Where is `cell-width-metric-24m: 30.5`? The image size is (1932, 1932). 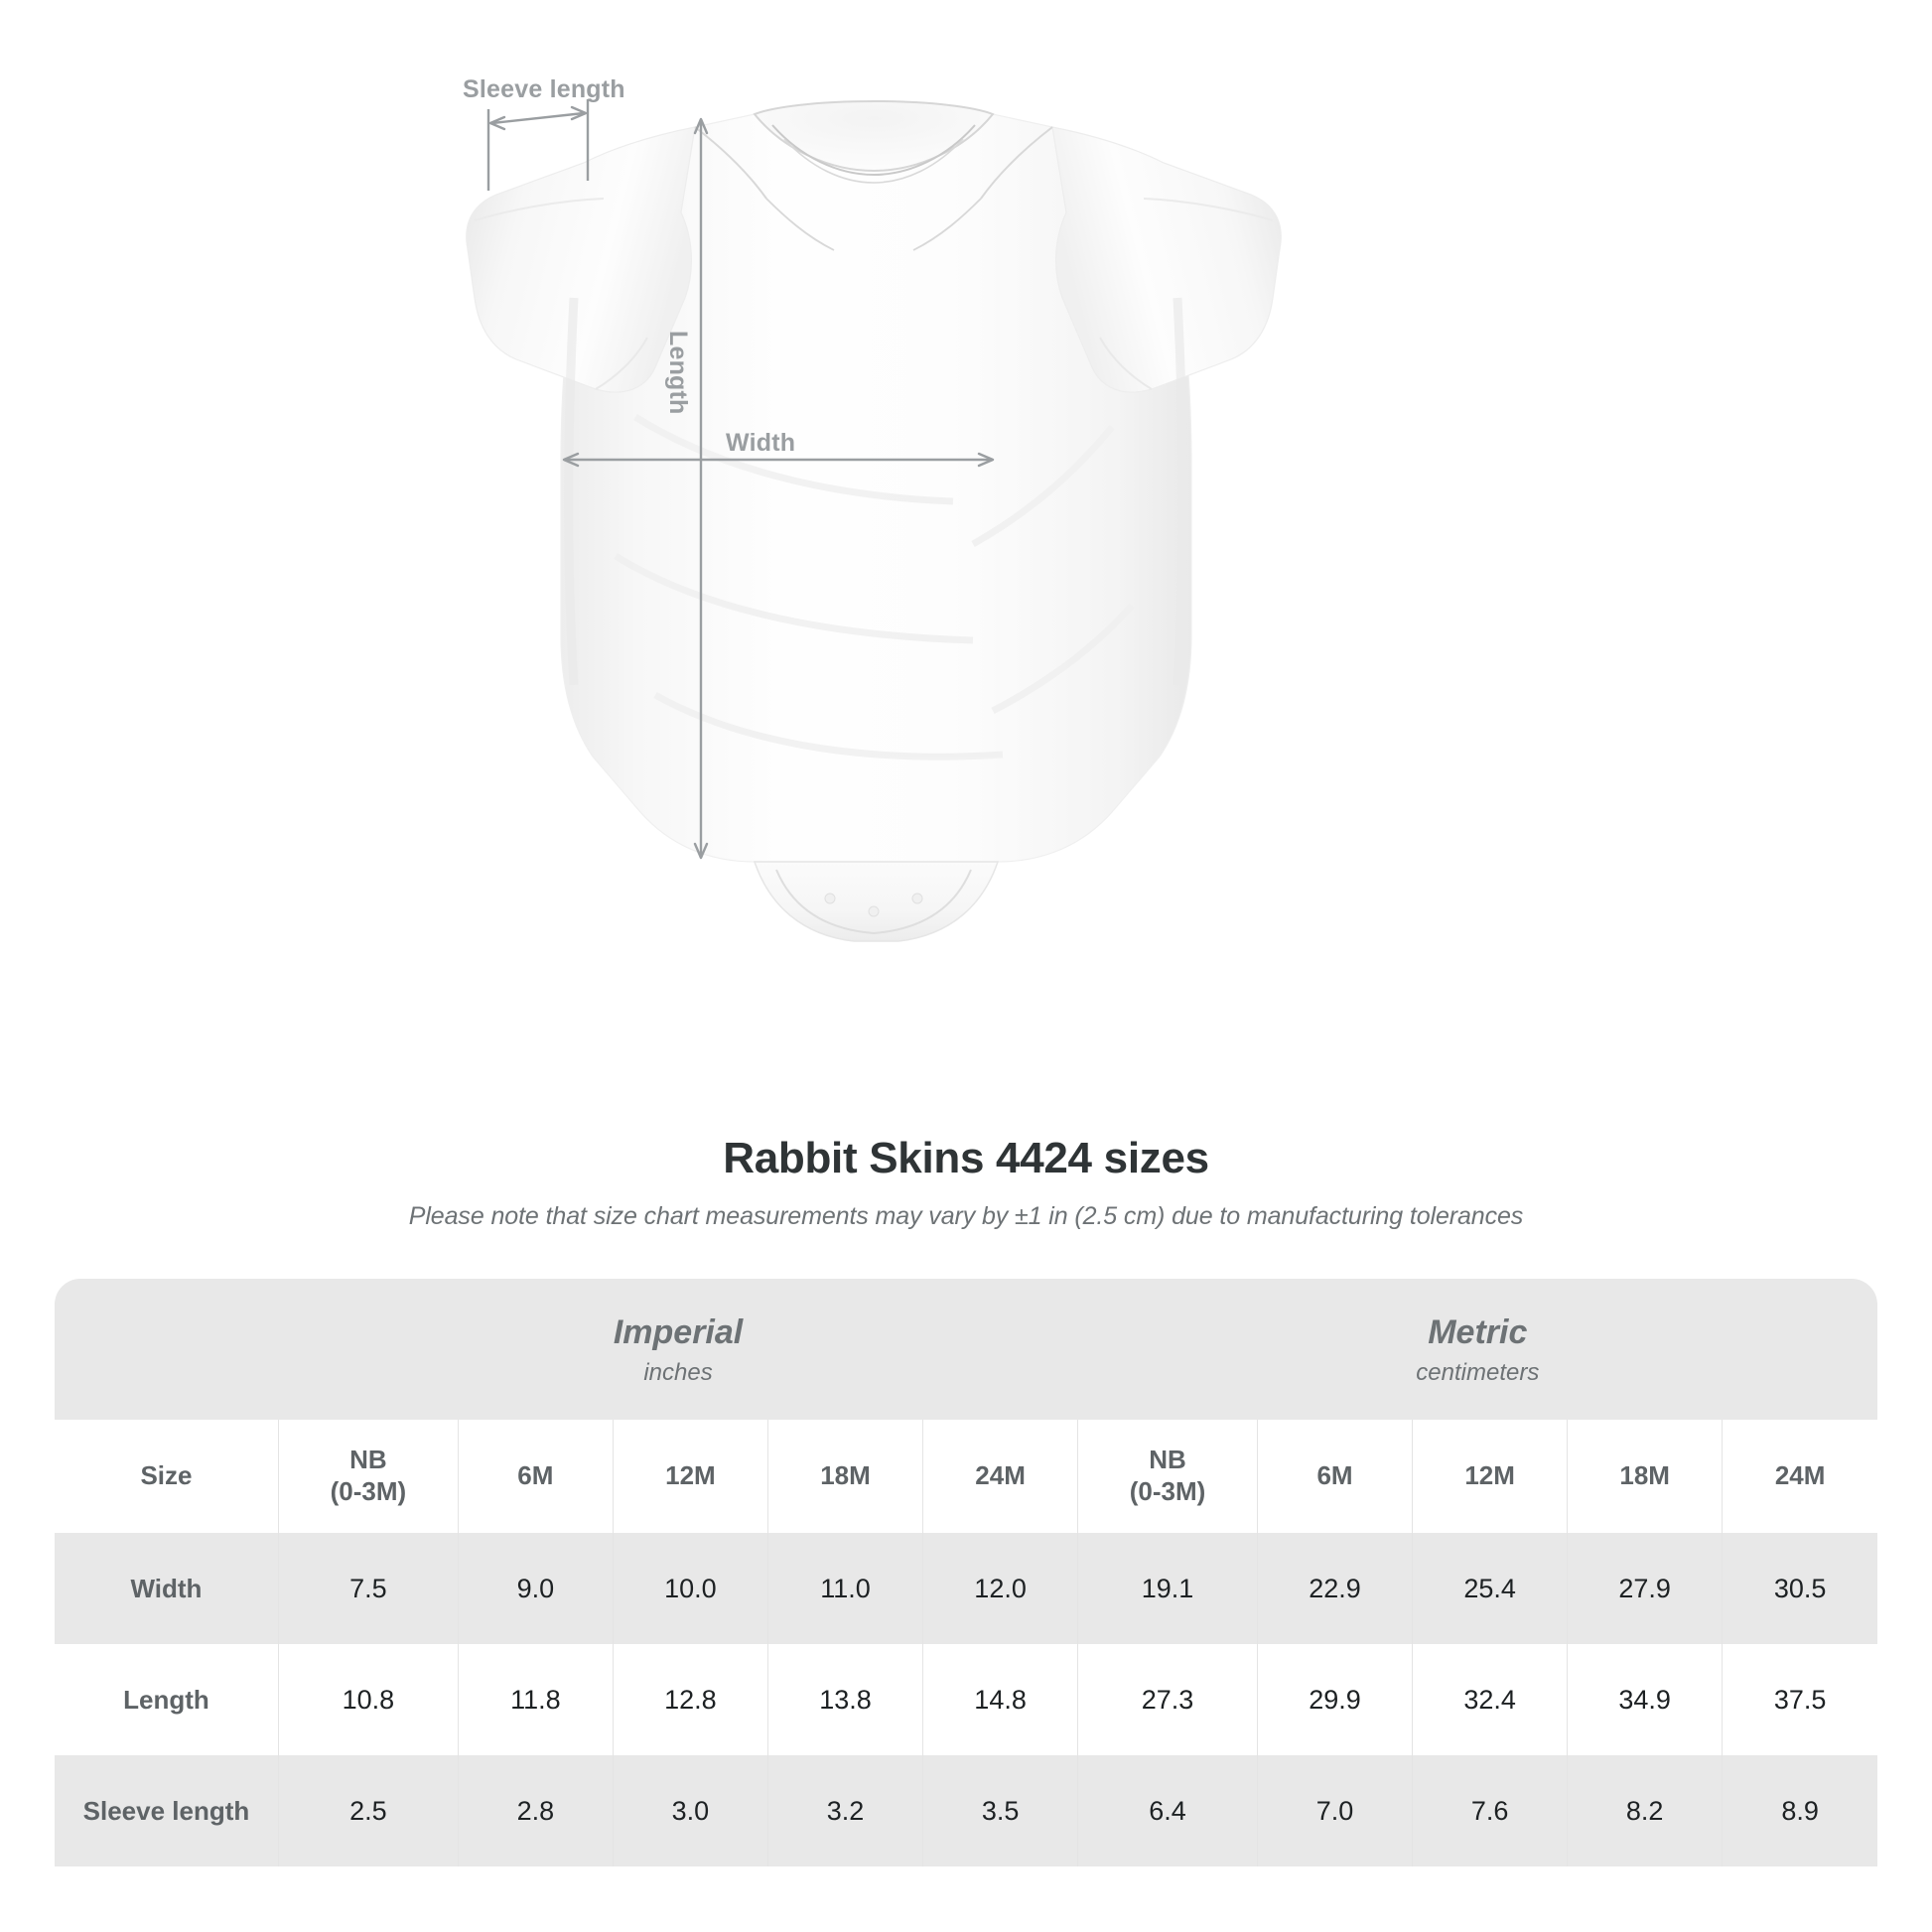 cell-width-metric-24m: 30.5 is located at coordinates (1799, 1589).